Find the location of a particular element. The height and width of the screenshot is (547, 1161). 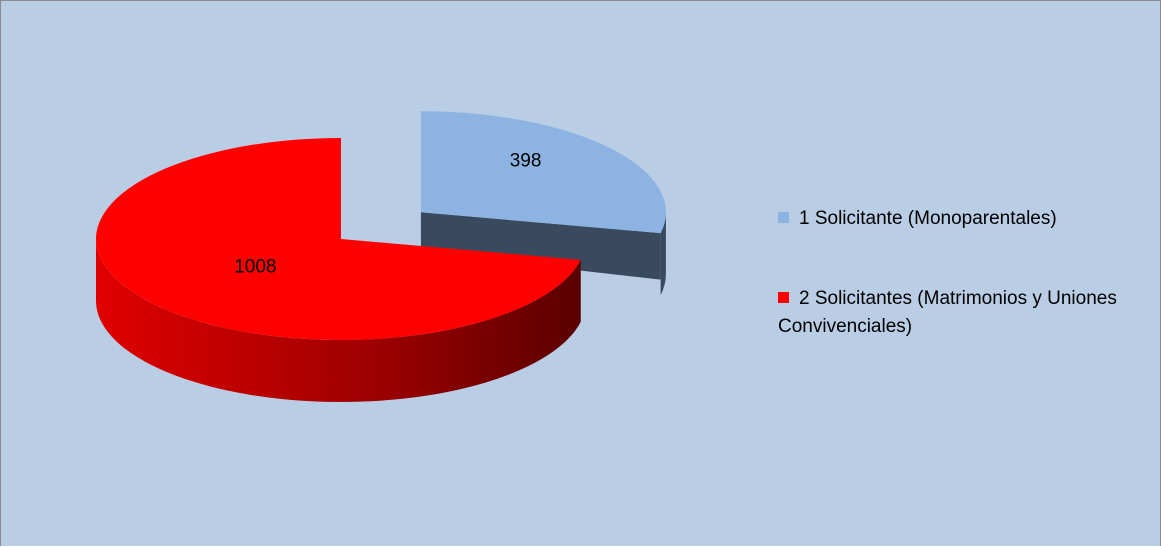

slice is located at coordinates (543, 172).